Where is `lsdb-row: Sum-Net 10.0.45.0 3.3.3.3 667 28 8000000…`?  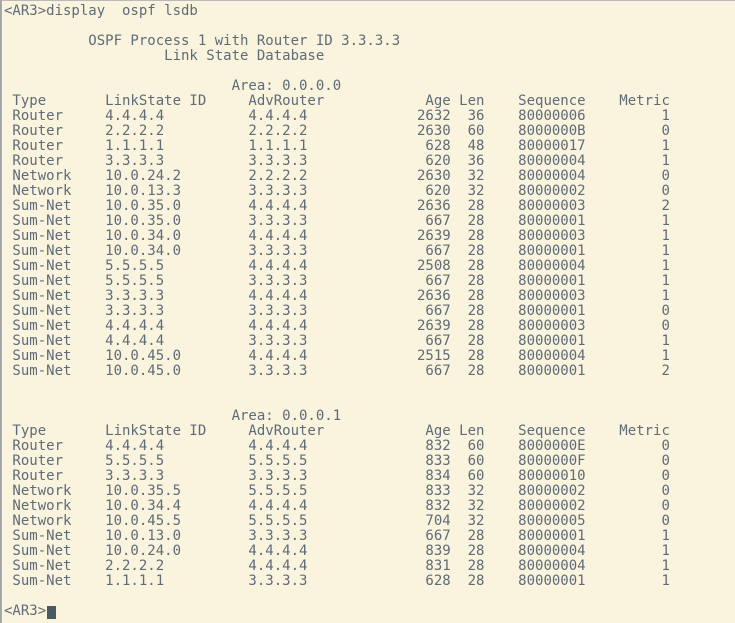 lsdb-row: Sum-Net 10.0.45.0 3.3.3.3 667 28 8000000… is located at coordinates (337, 371).